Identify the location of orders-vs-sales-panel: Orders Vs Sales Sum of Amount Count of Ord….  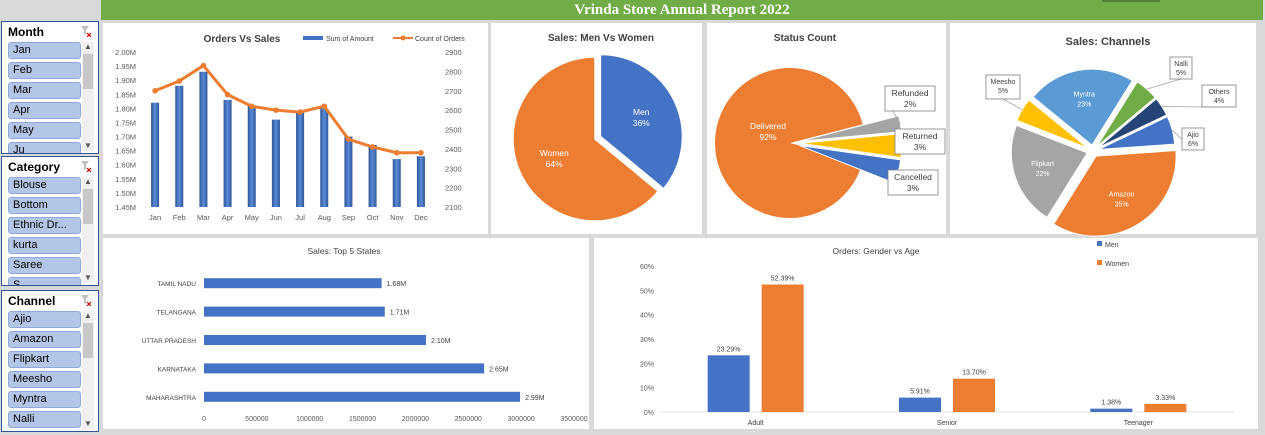
(295, 128).